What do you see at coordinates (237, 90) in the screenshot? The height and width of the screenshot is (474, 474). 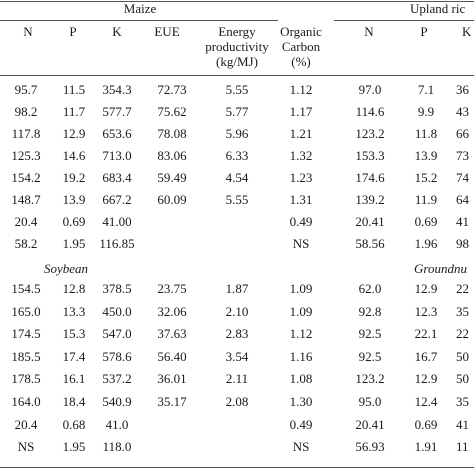 I see `table-row: 95.7 11.5 354.3 72.73 5.55 1.12 97.0 7.1 36` at bounding box center [237, 90].